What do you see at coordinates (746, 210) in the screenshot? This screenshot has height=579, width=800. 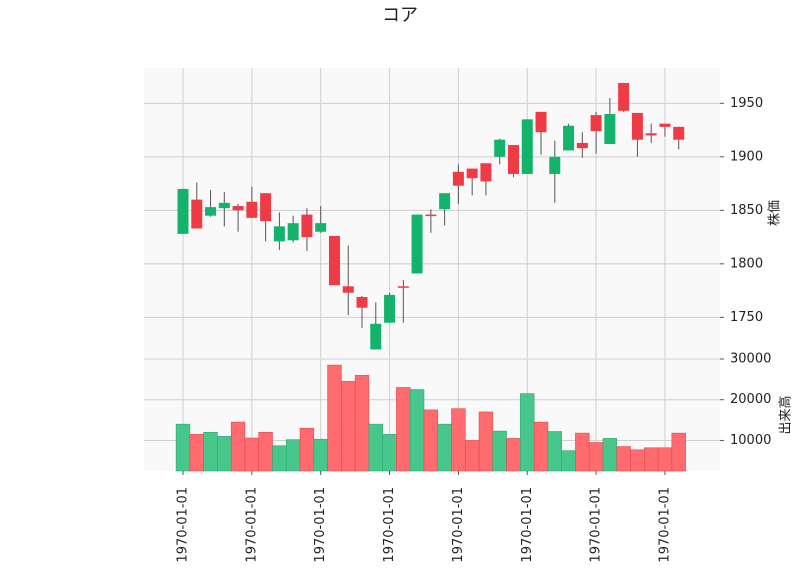 I see `price-y-tick-label: 1850` at bounding box center [746, 210].